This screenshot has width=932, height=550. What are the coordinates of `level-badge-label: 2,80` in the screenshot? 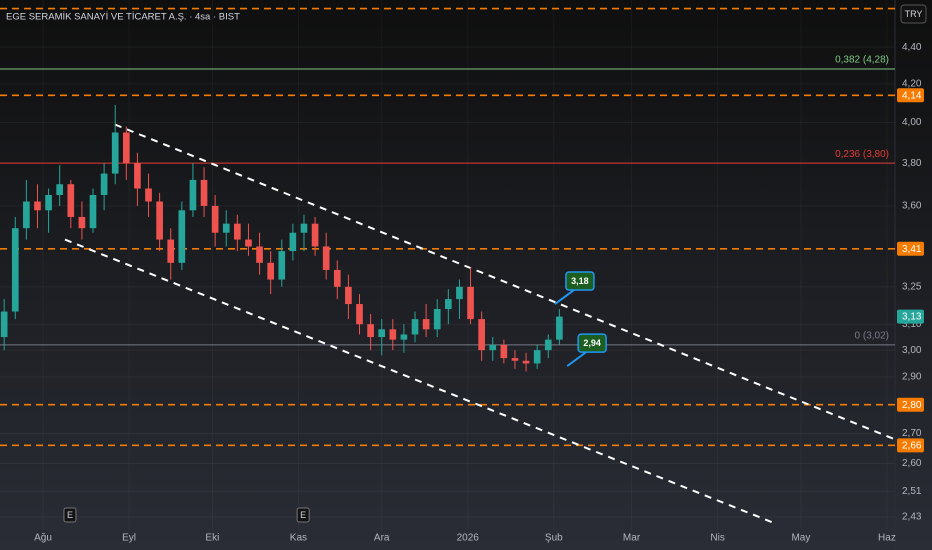 It's located at (912, 405).